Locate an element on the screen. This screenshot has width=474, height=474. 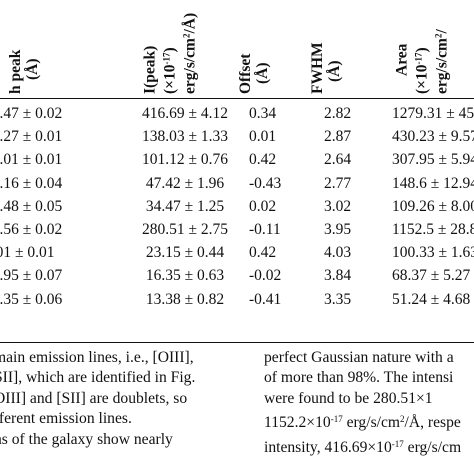
header-offset: Offset (Å) is located at coordinates (258, 48).